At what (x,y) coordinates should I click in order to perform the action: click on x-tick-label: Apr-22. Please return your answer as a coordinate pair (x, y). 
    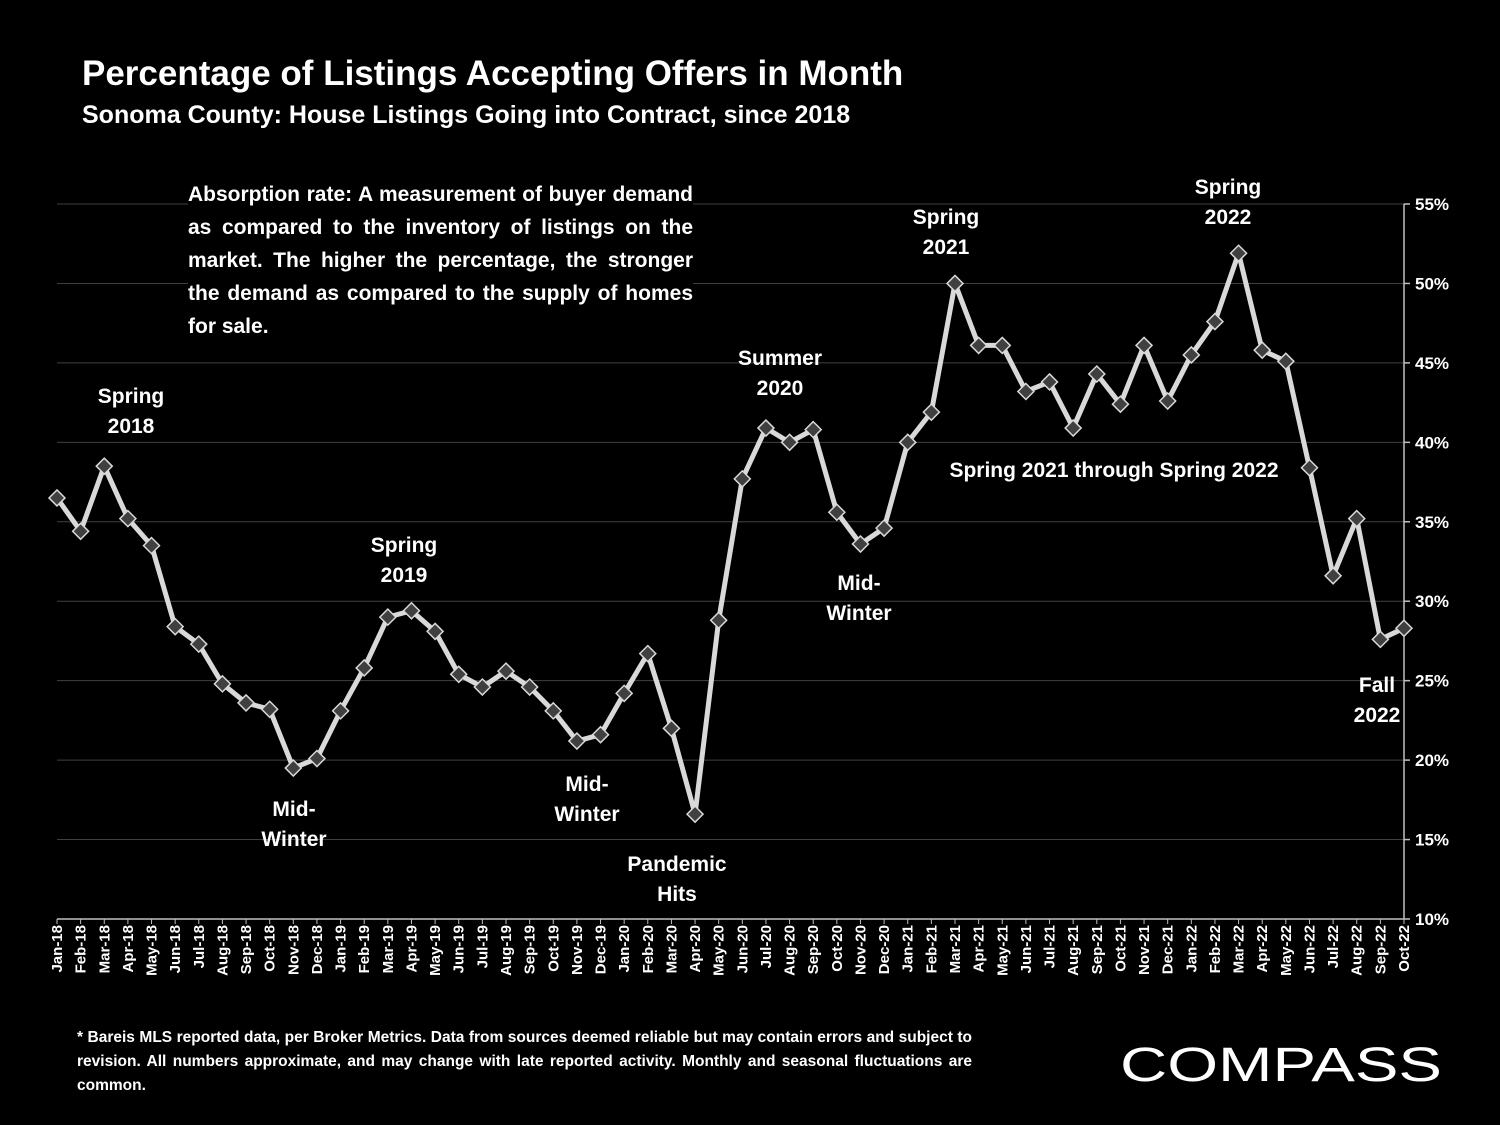
    Looking at the image, I should click on (1262, 949).